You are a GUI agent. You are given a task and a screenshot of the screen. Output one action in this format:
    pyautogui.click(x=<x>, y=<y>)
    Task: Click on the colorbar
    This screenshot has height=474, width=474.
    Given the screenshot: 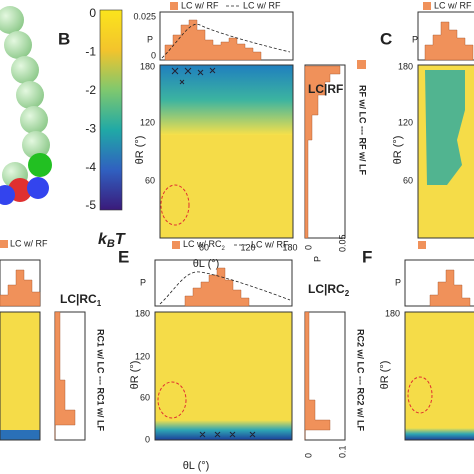 What is the action you would take?
    pyautogui.click(x=111, y=110)
    